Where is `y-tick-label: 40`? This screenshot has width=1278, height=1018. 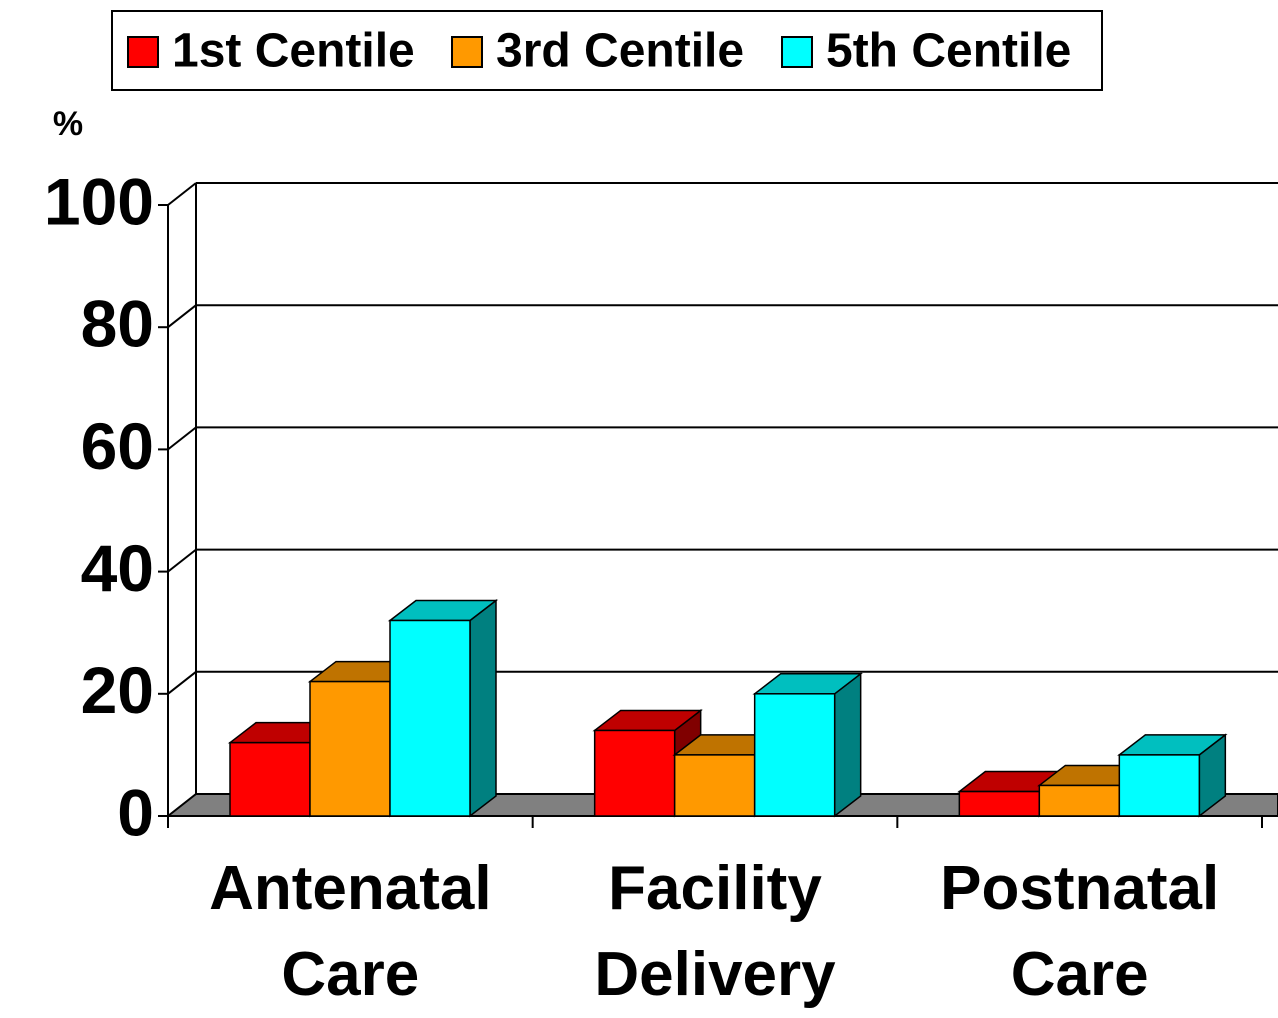 y-tick-label: 40 is located at coordinates (117, 568).